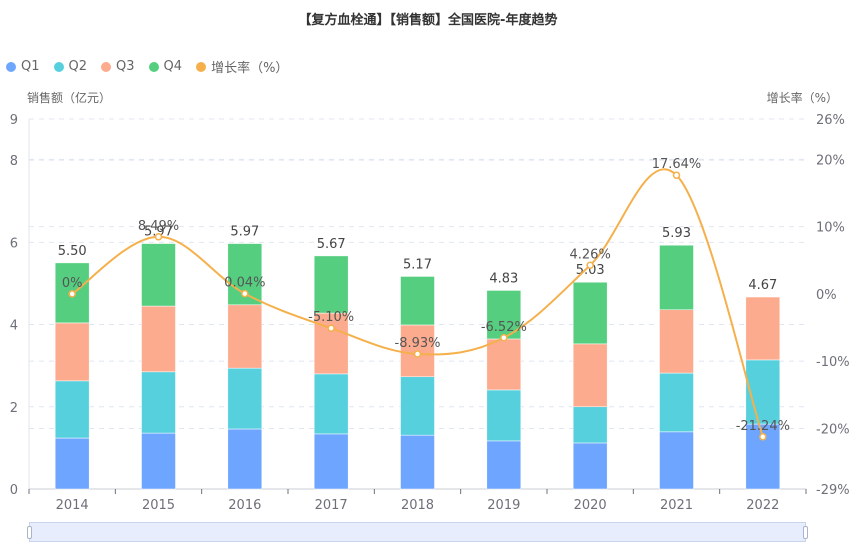  What do you see at coordinates (590, 505) in the screenshot?
I see `x-tick-label: 2020` at bounding box center [590, 505].